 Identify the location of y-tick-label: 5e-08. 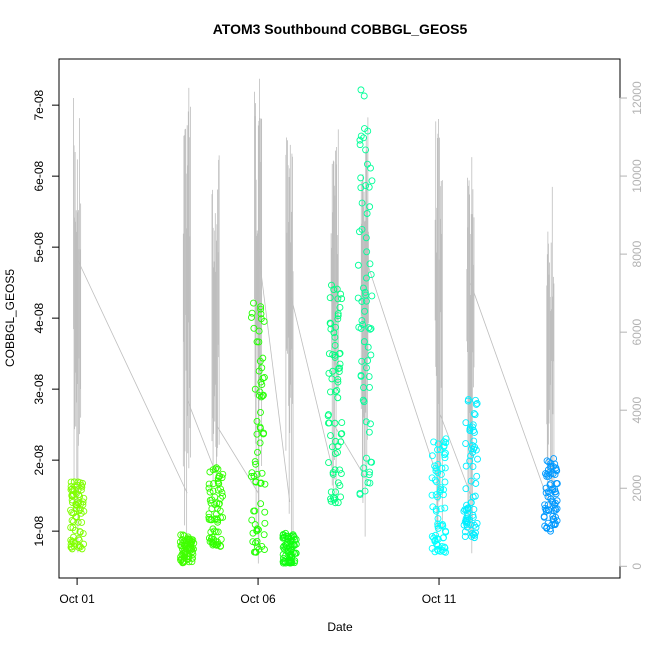
(39, 246).